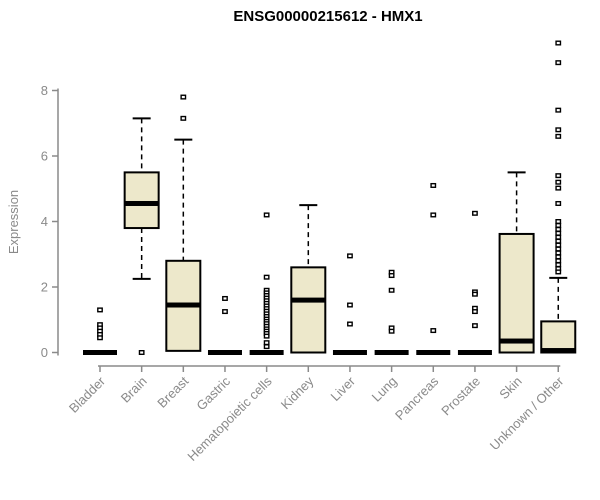 Image resolution: width=600 pixels, height=500 pixels. What do you see at coordinates (391, 352) in the screenshot?
I see `collapsed-box-lung` at bounding box center [391, 352].